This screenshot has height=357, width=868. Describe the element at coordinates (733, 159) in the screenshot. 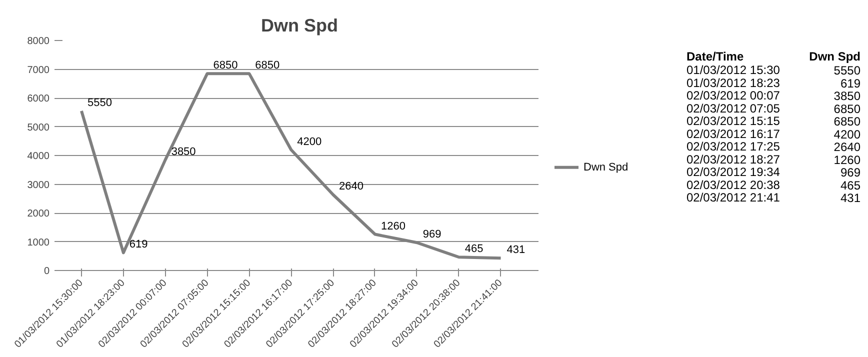

I see `text: 02/03/2012 18:27` at that location.